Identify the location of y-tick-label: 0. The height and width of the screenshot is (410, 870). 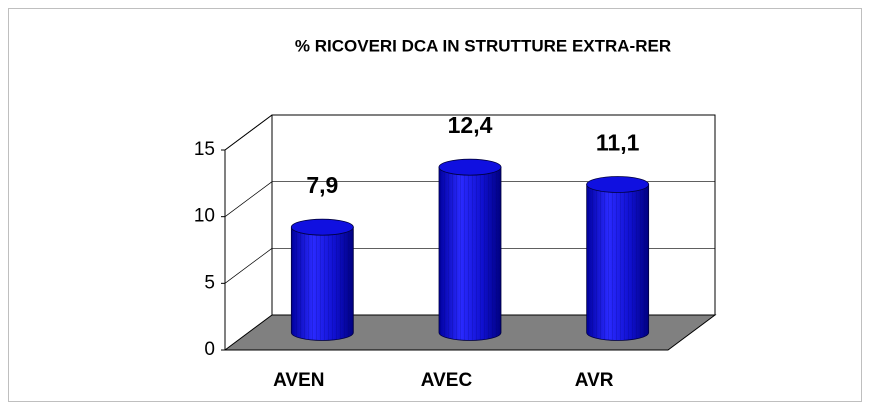
(209, 349).